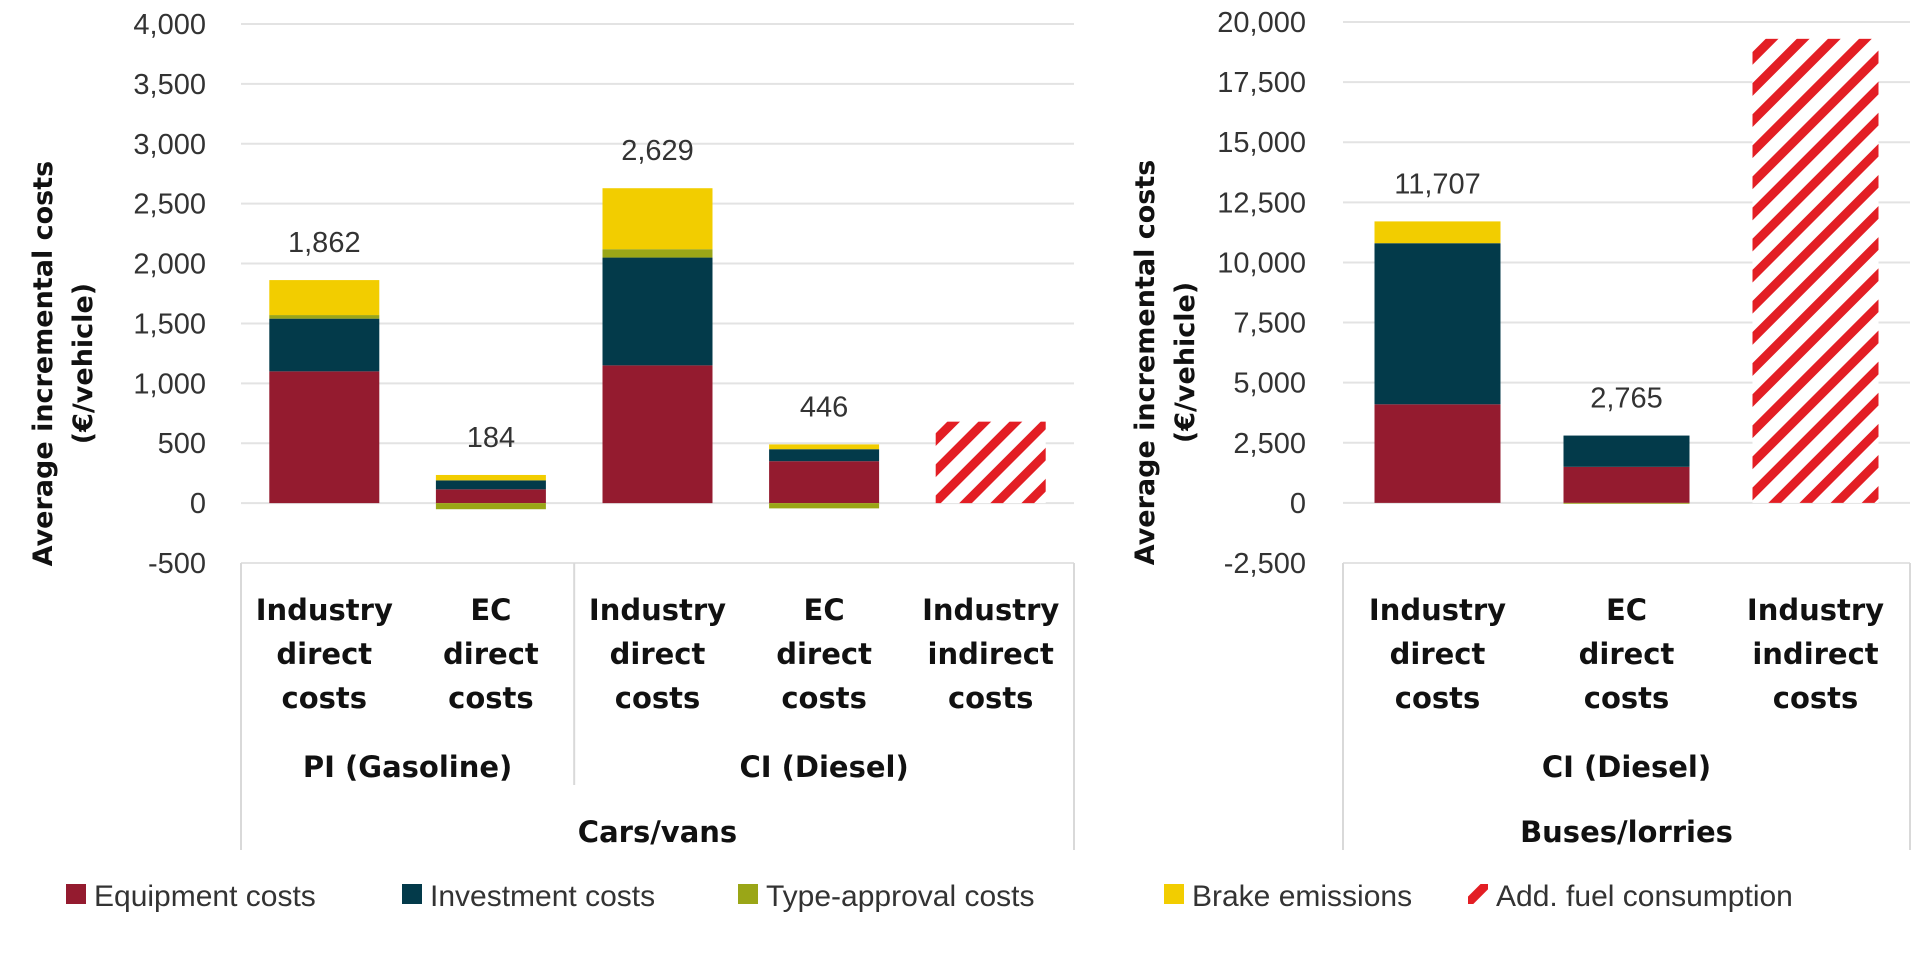  Describe the element at coordinates (169, 265) in the screenshot. I see `y-tick-label: 2,000` at that location.